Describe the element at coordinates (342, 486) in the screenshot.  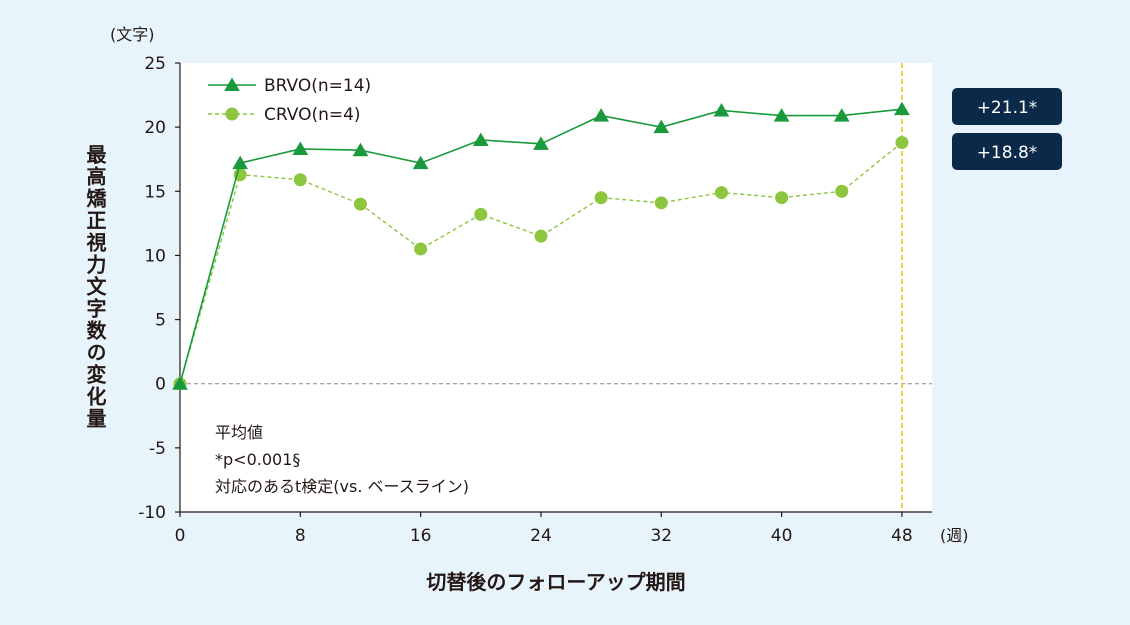
I see `note-test: 対応のあるt検定(vs. ベースライン)` at that location.